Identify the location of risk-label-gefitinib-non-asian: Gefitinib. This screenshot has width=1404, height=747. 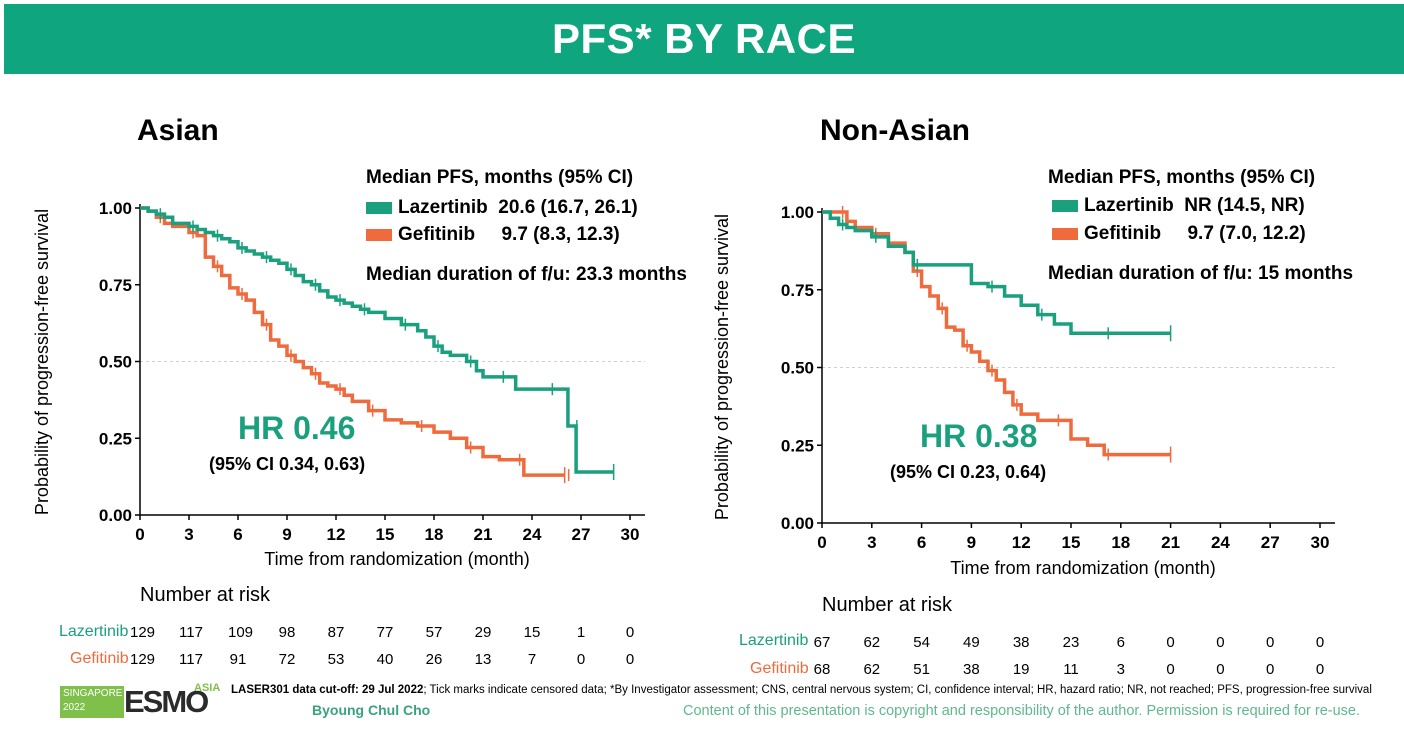
(779, 668).